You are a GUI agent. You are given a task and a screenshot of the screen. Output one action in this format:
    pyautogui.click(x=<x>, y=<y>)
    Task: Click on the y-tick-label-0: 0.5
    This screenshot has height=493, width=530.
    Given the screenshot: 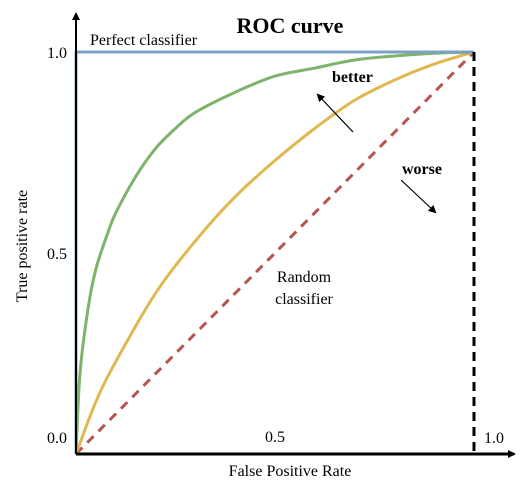 What is the action you would take?
    pyautogui.click(x=57, y=254)
    